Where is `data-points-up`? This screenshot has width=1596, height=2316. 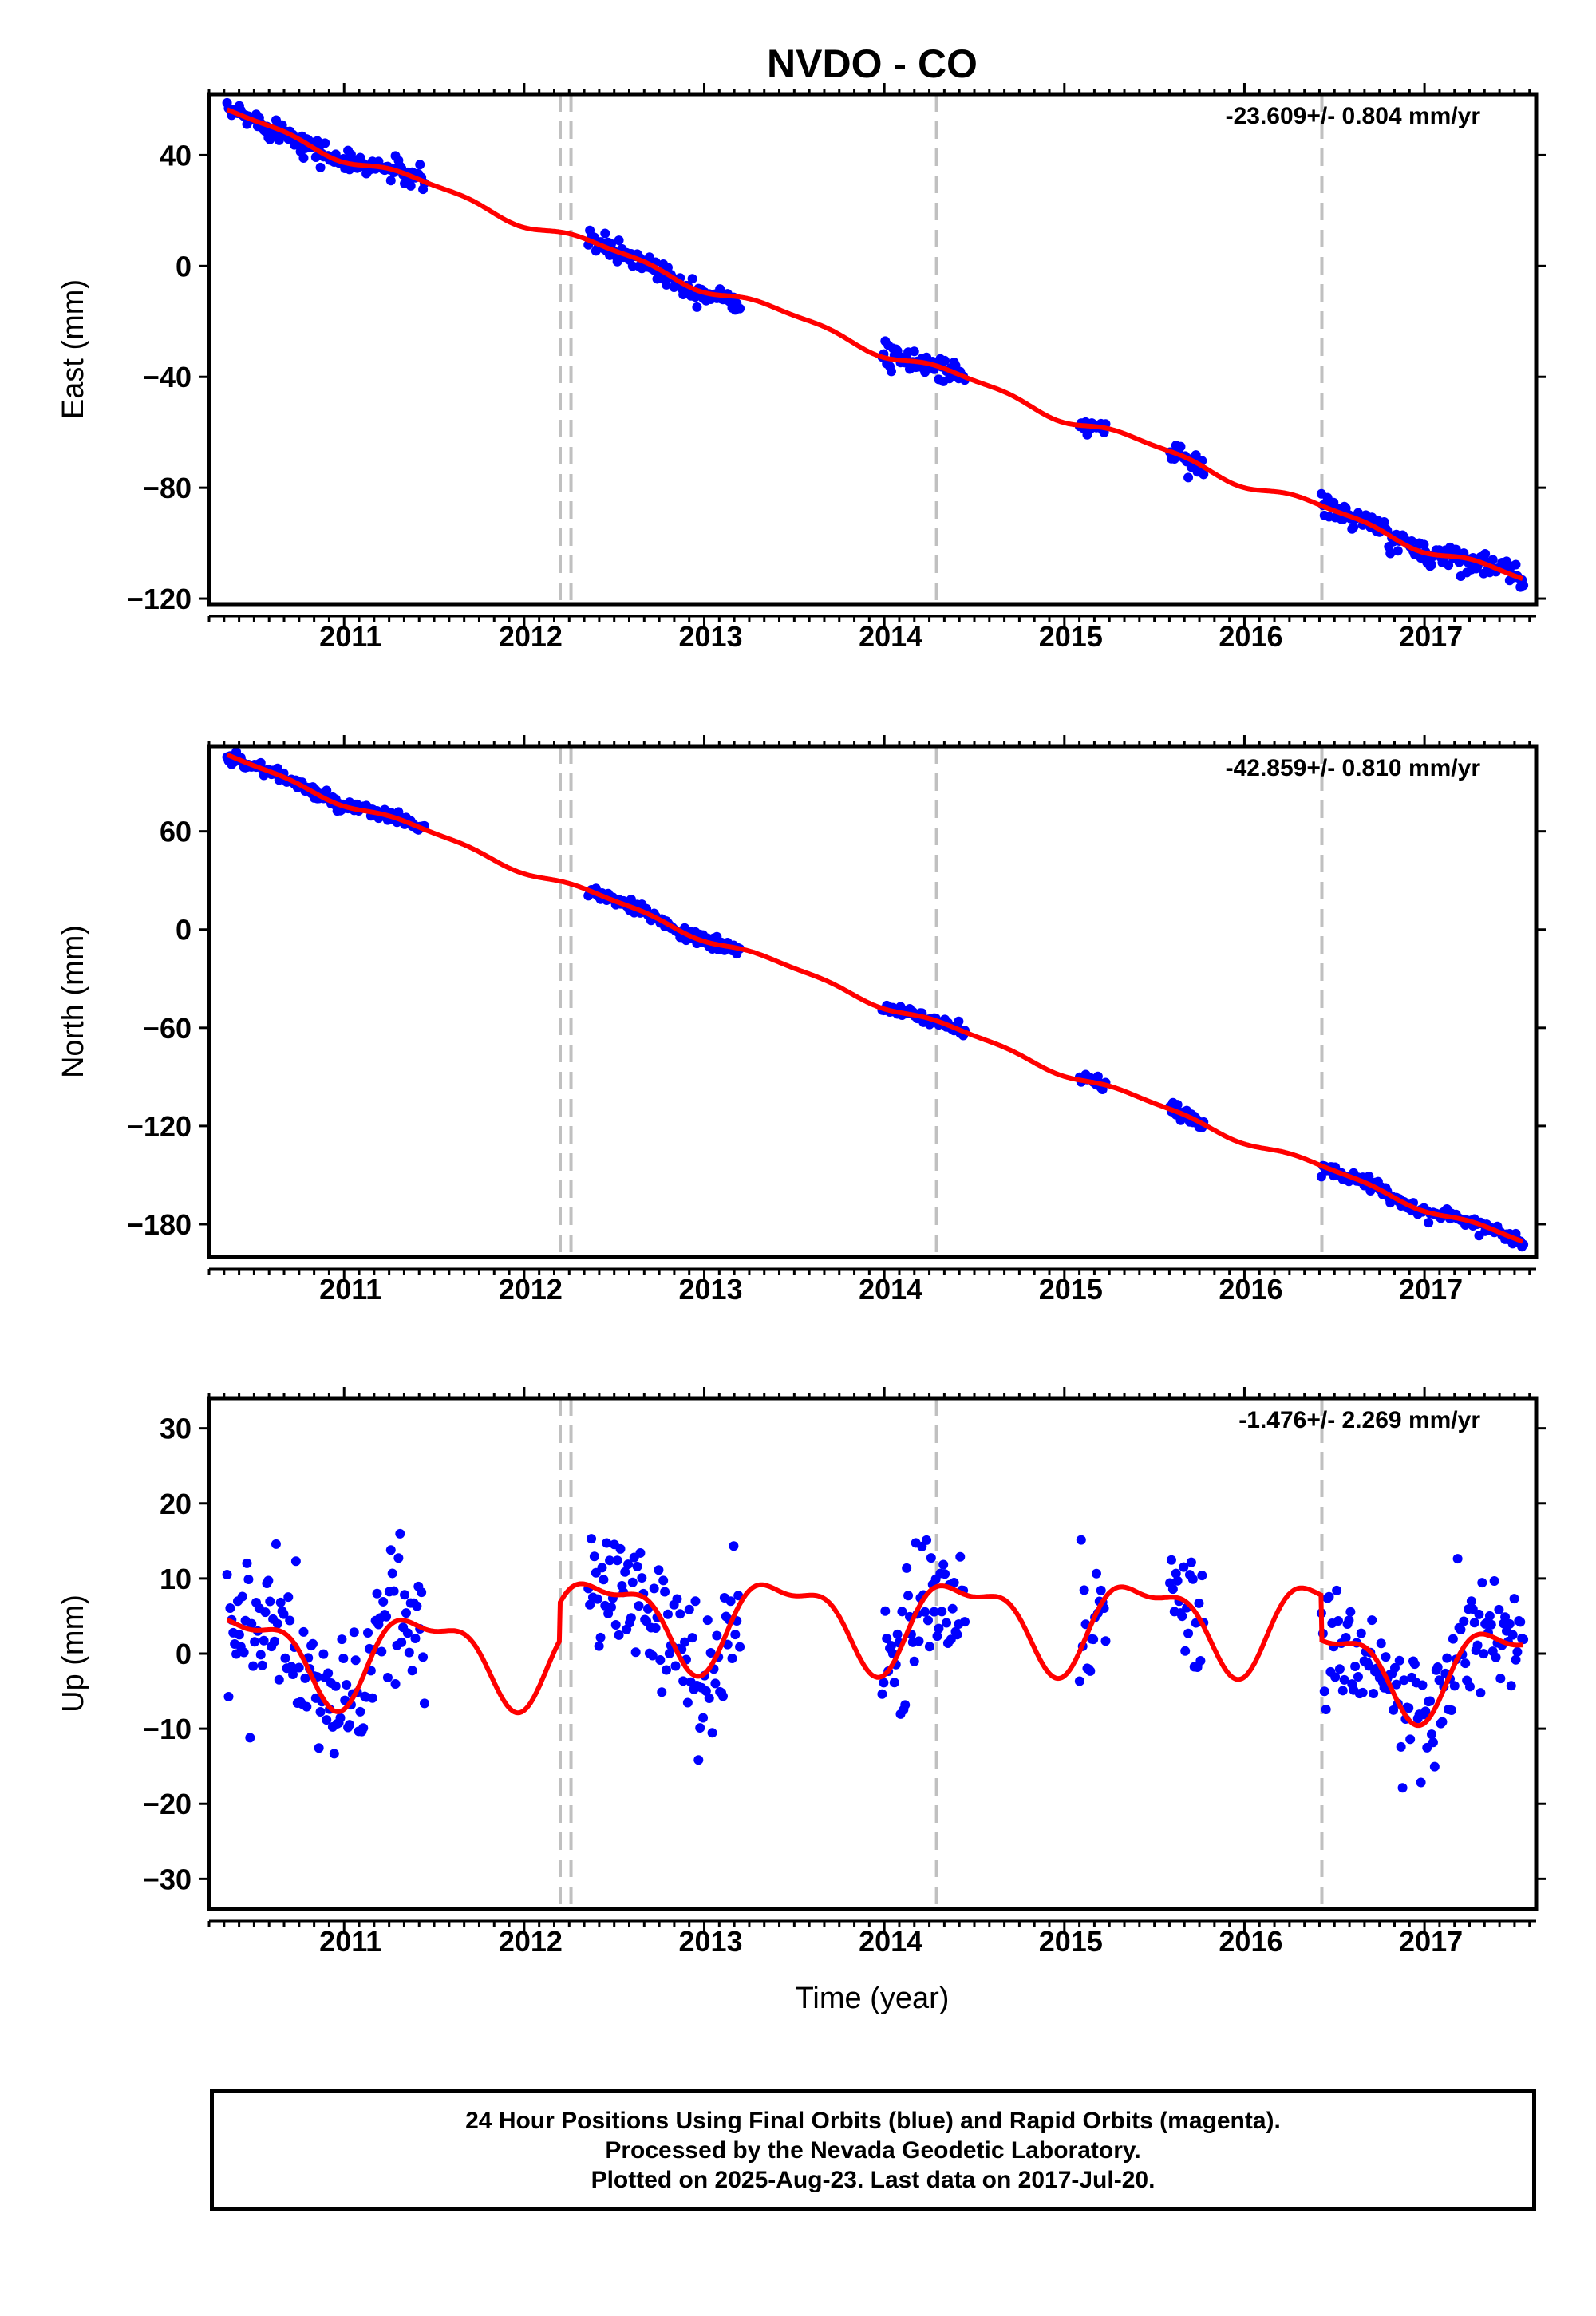
data-points-up is located at coordinates (875, 1660).